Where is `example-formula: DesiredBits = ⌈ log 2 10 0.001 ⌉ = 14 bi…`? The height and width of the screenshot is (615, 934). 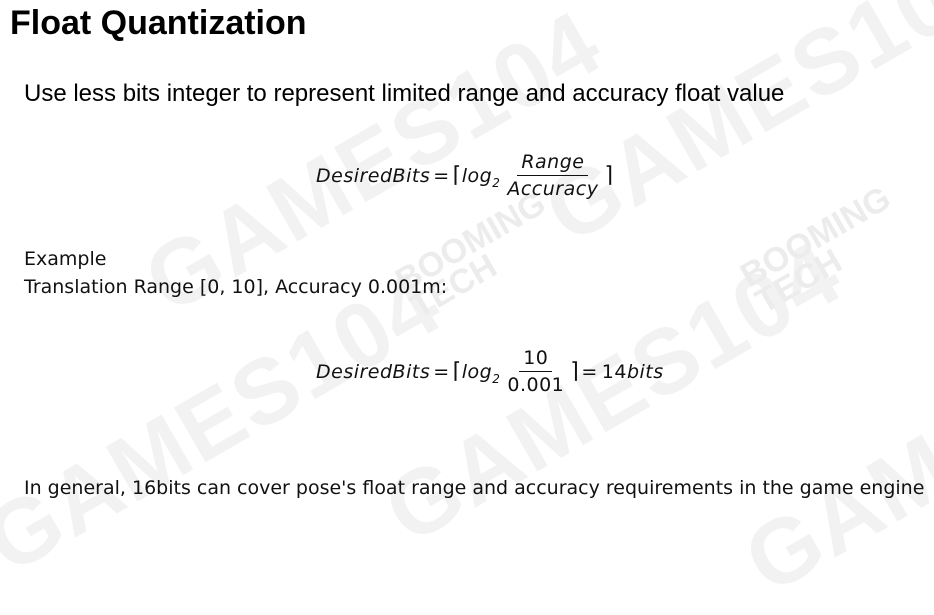 example-formula: DesiredBits = ⌈ log 2 10 0.001 ⌉ = 14 bi… is located at coordinates (490, 371).